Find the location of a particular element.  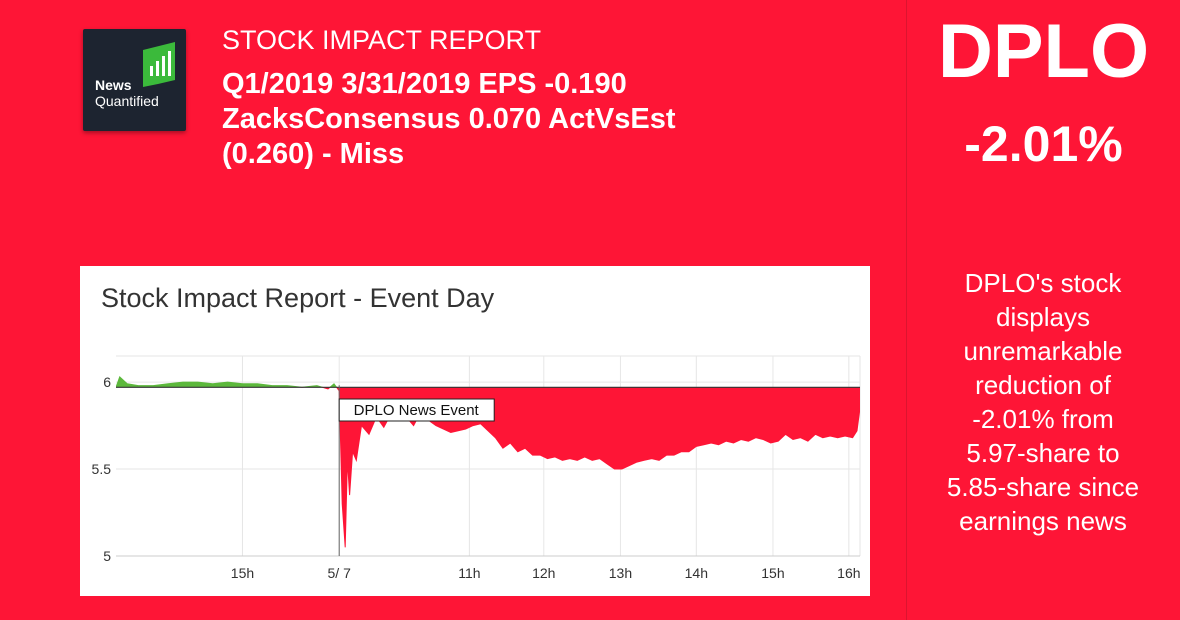

summary-line: displays is located at coordinates (1043, 317).